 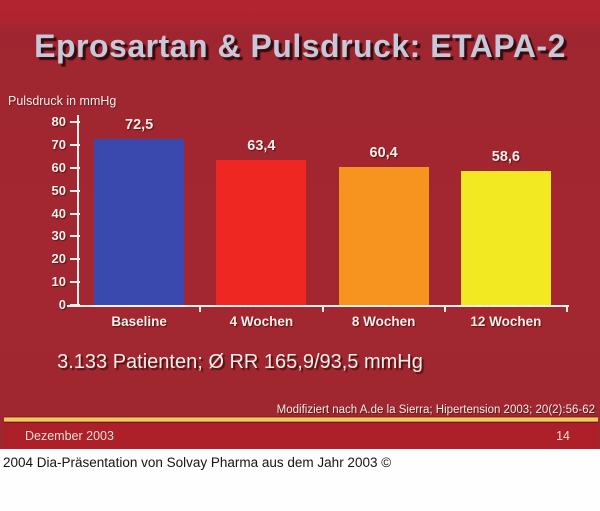 I want to click on y-axis-label: 10, so click(x=58, y=282).